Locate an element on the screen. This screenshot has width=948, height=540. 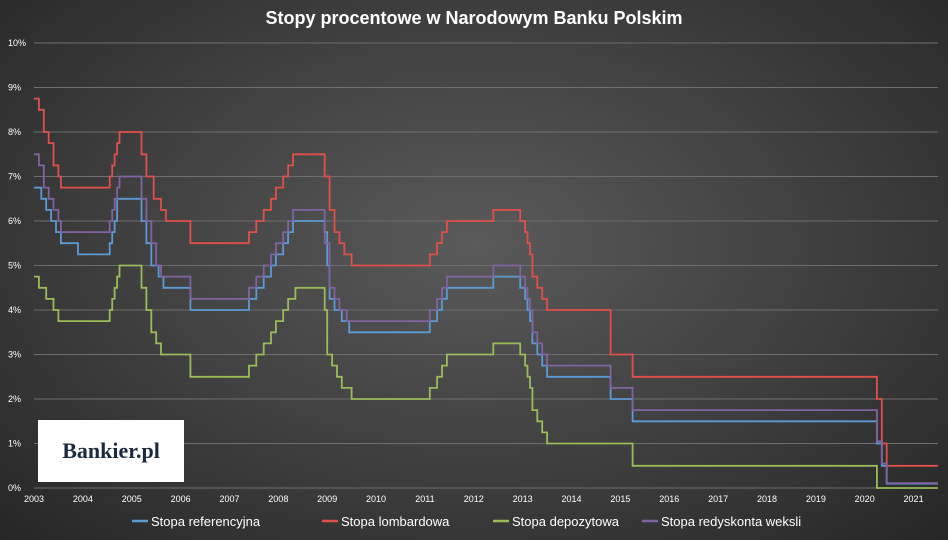
y-tick-label: 6% is located at coordinates (14, 221).